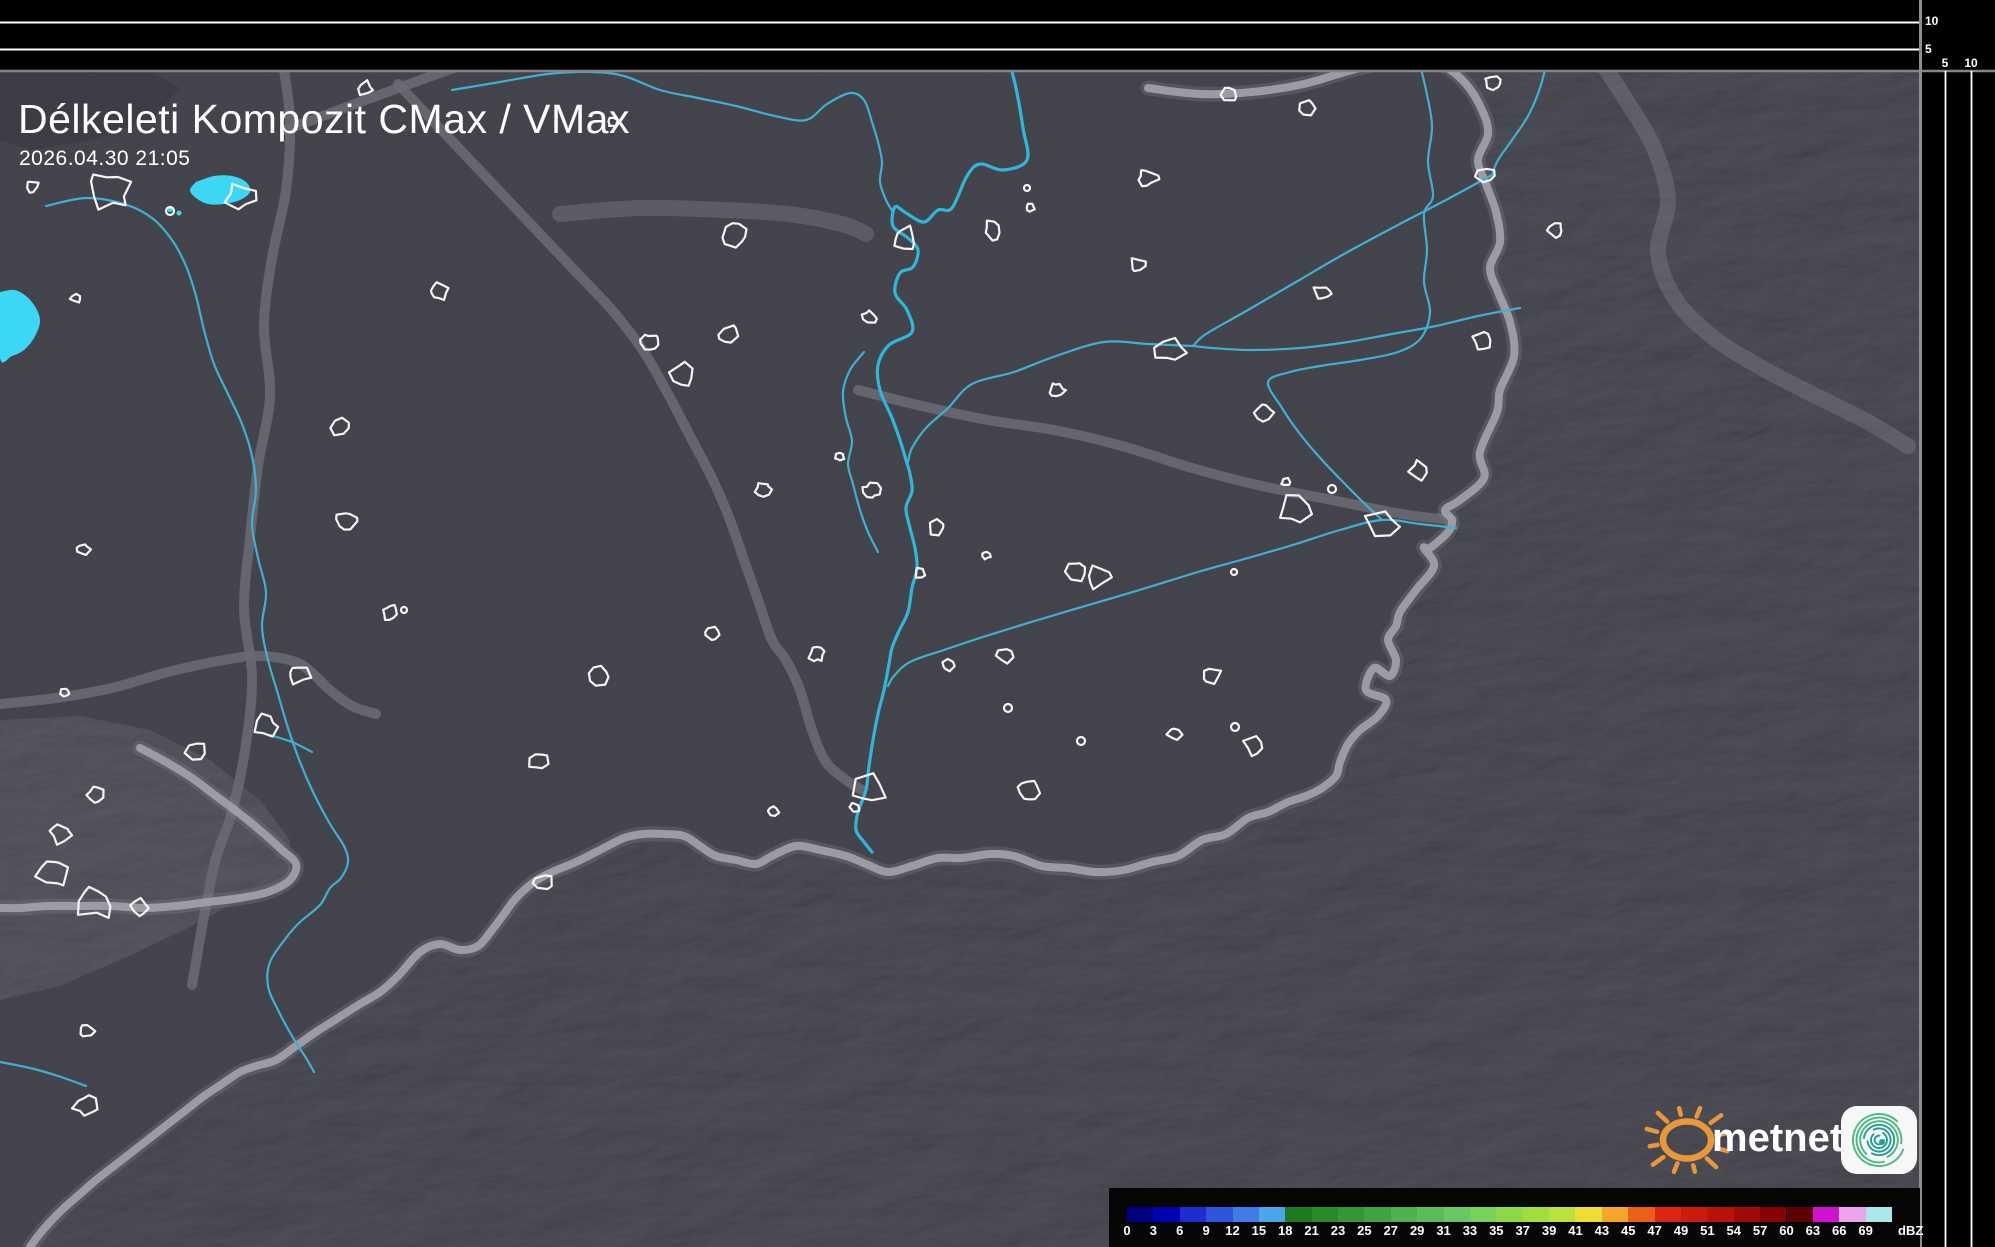 The image size is (1995, 1247). Describe the element at coordinates (1311, 1230) in the screenshot. I see `colorbar-tick-label: 21` at that location.